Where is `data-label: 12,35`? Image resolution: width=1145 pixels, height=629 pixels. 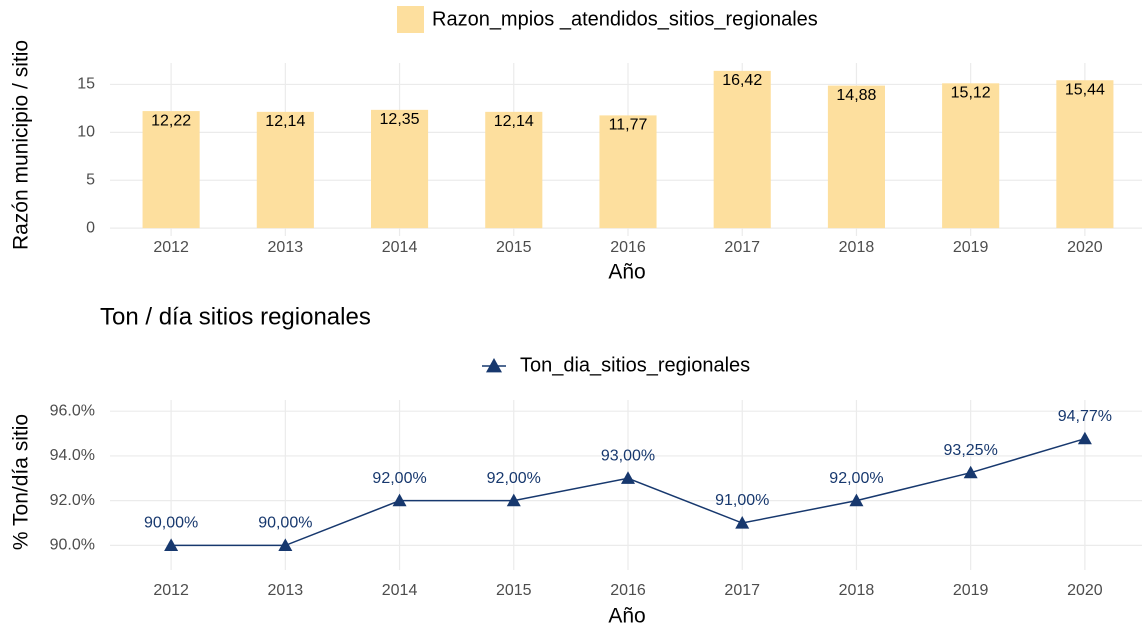 data-label: 12,35 is located at coordinates (400, 119).